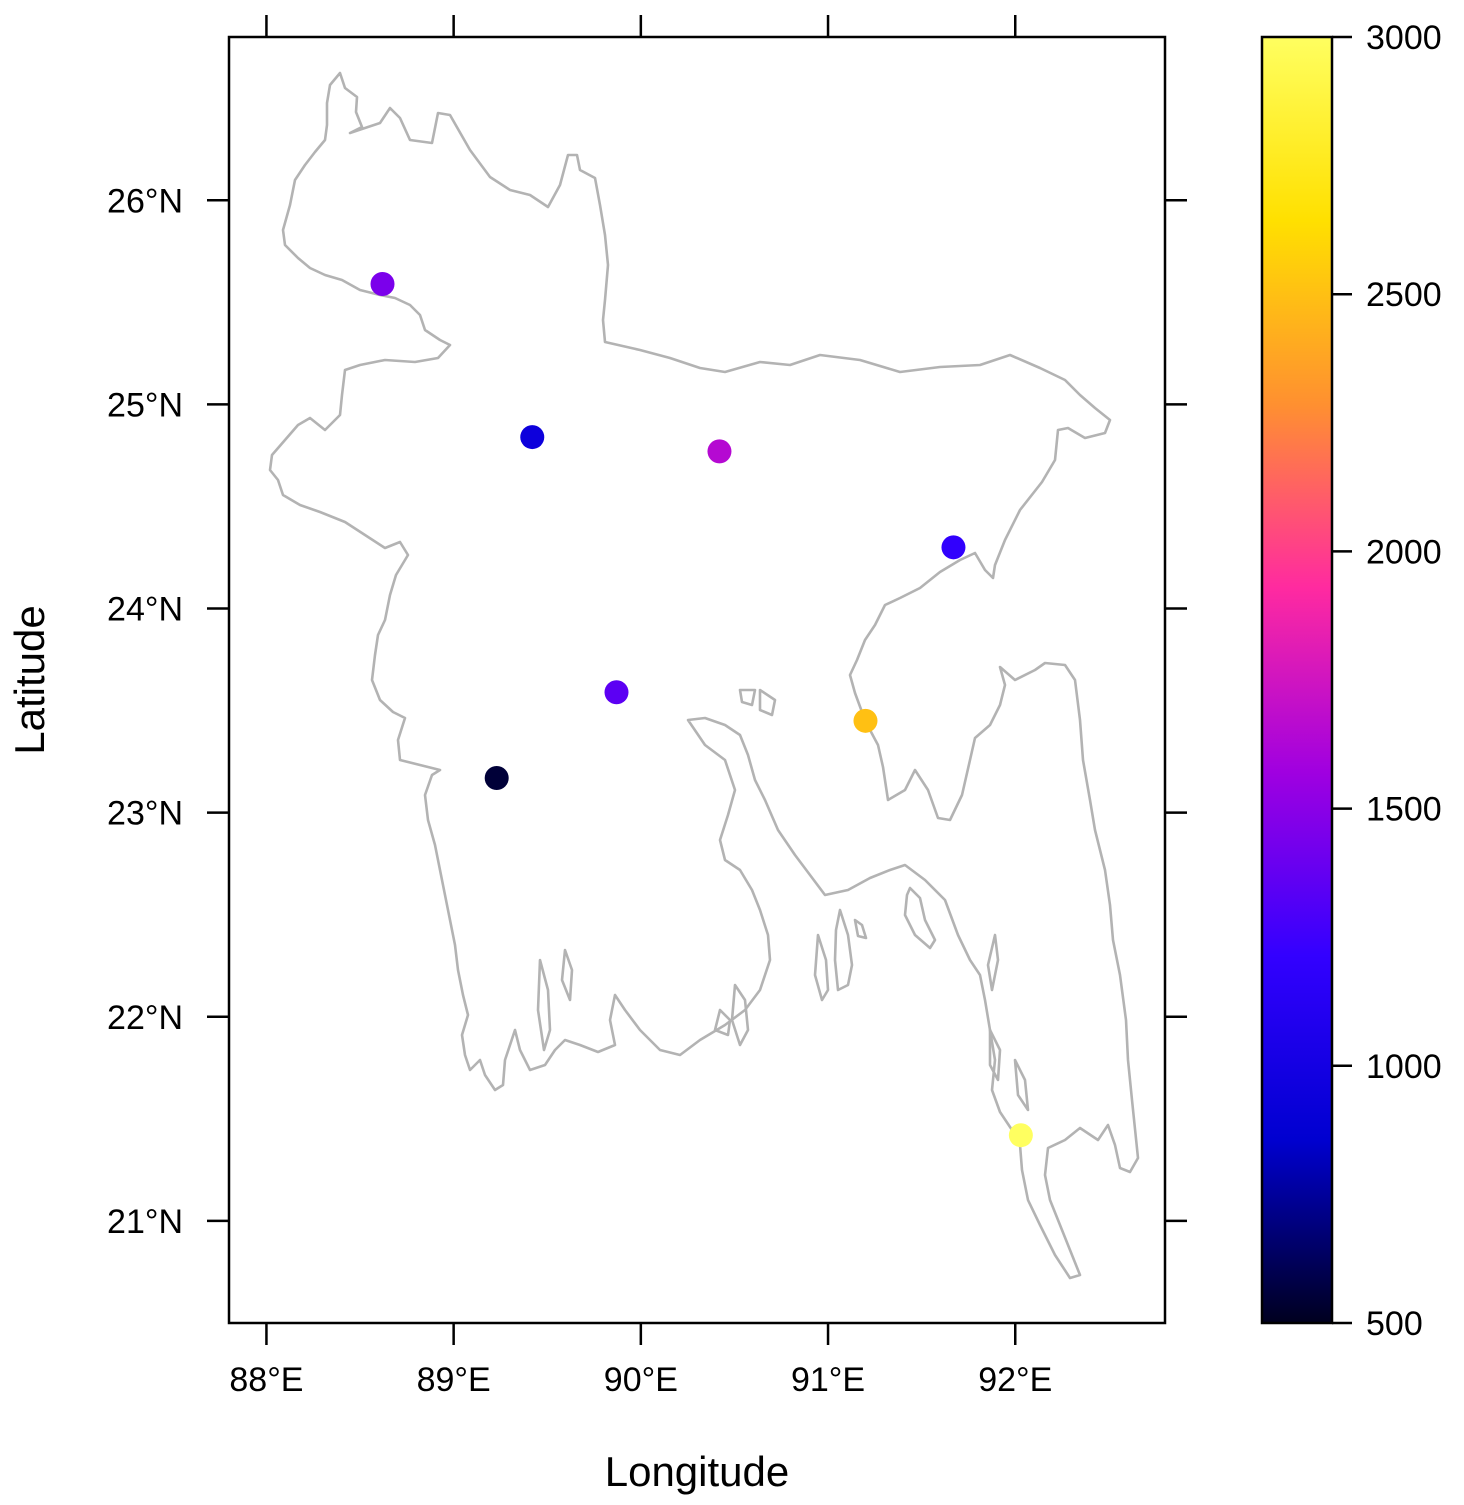 Image resolution: width=1464 pixels, height=1505 pixels. Describe the element at coordinates (145, 814) in the screenshot. I see `y-tick-label-3: 23°N` at that location.